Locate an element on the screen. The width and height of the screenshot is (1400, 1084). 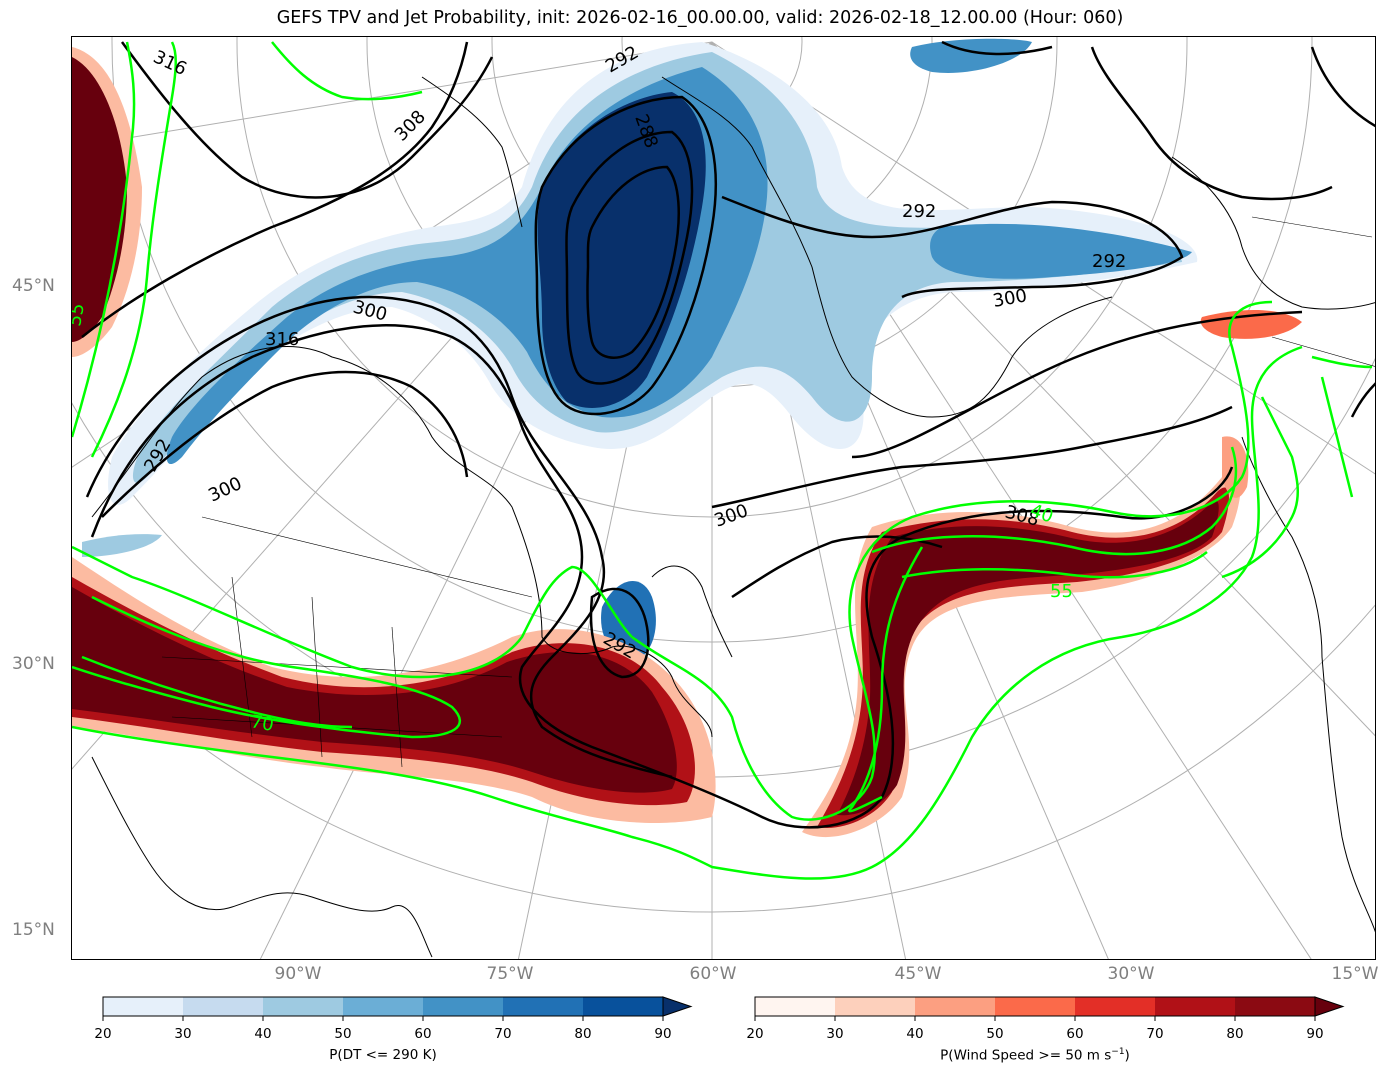
lon-label-75w: 75°W is located at coordinates (510, 974).